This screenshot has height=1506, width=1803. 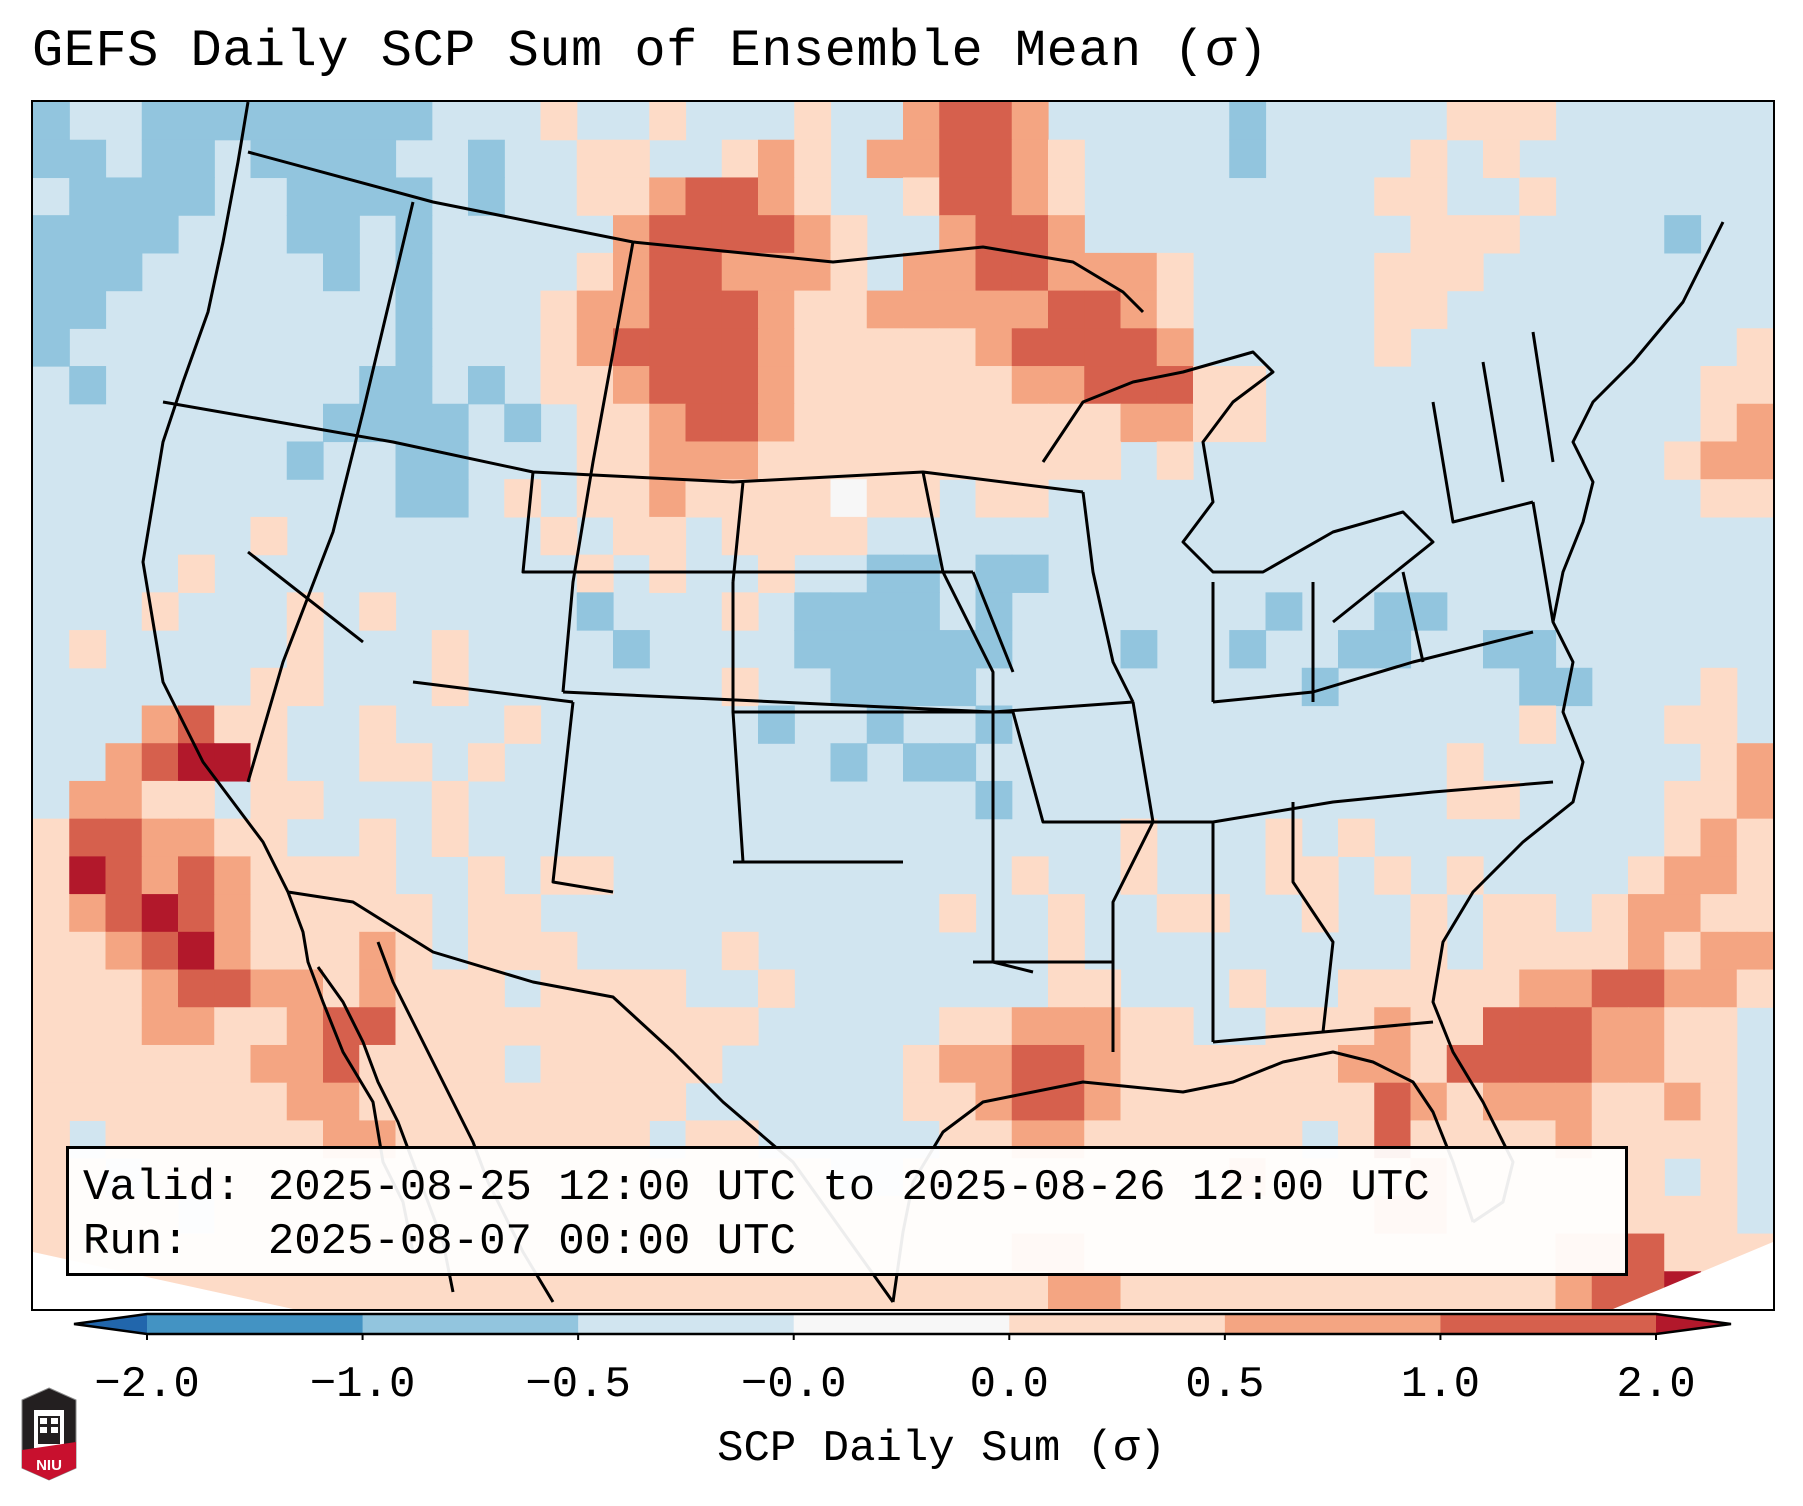 I want to click on colorbar-tick-label: 0.5, so click(x=1225, y=1385).